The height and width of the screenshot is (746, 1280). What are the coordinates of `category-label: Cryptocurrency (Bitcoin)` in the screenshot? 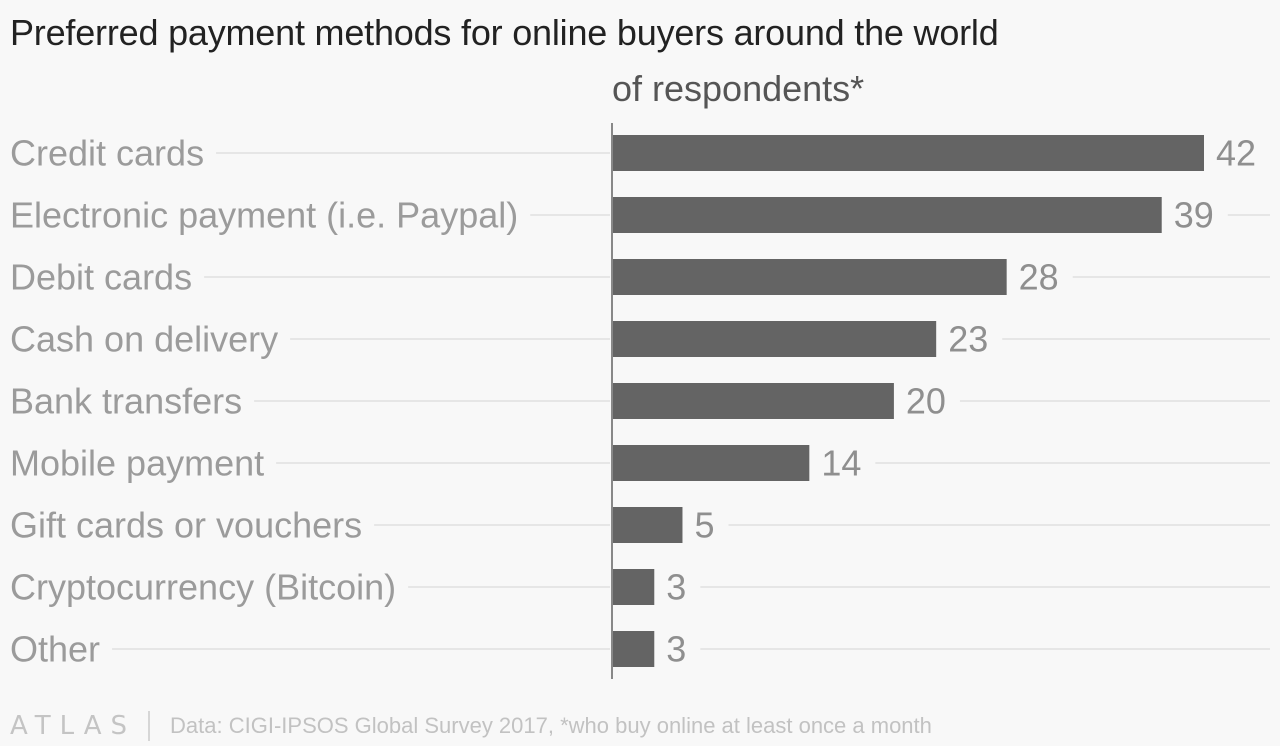 It's located at (203, 587).